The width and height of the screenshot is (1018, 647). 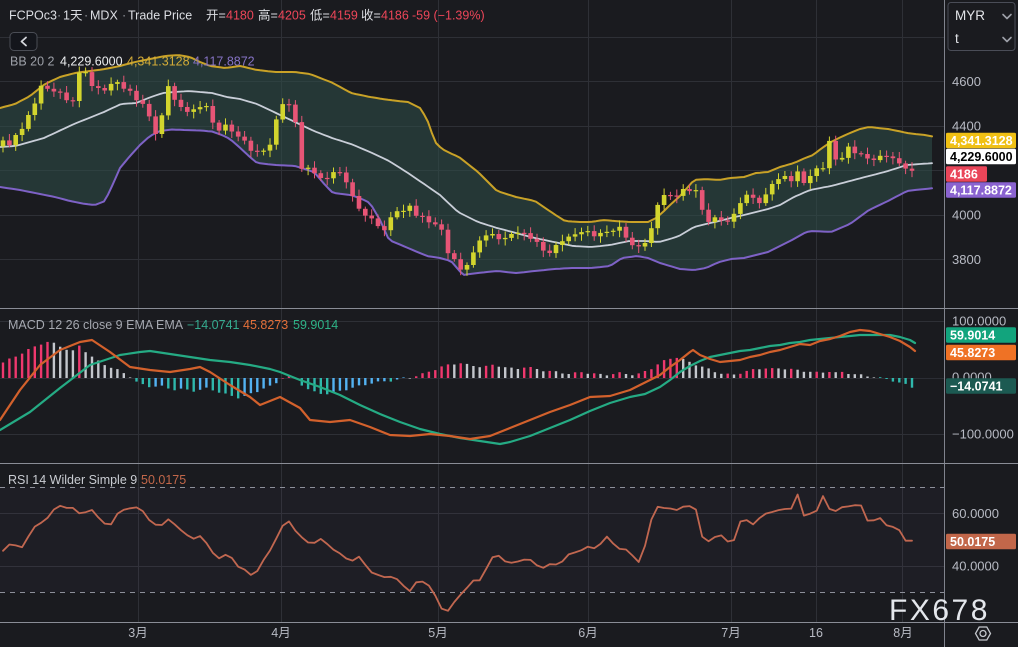 I want to click on svg-text: 4400, so click(x=966, y=126).